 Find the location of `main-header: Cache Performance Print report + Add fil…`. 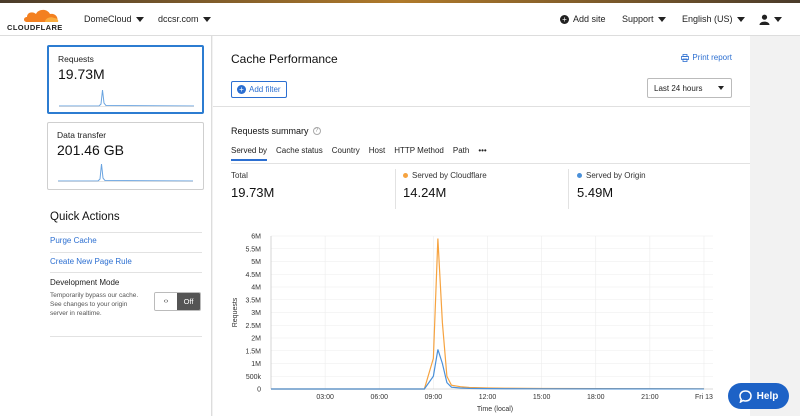

main-header: Cache Performance Print report + Add fil… is located at coordinates (481, 71).